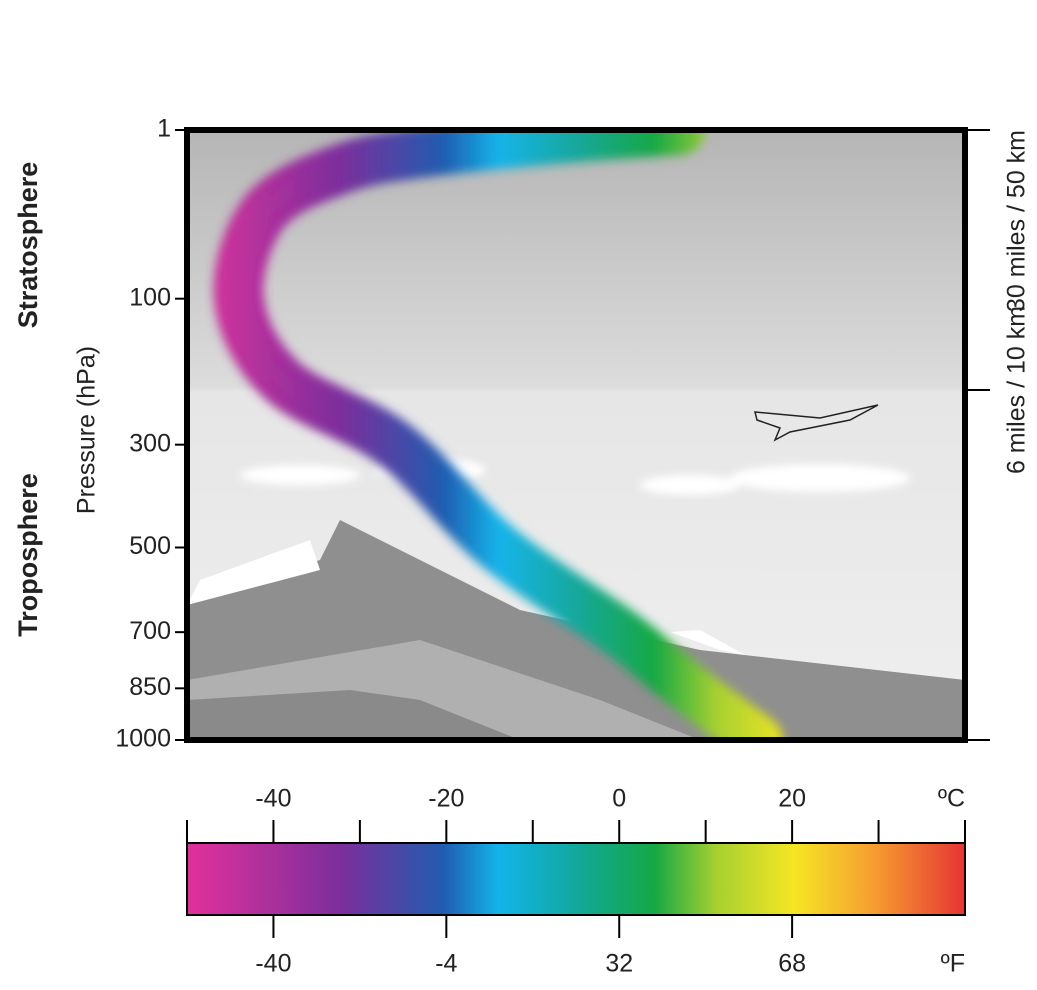  I want to click on x-tick-label: 0, so click(619, 799).